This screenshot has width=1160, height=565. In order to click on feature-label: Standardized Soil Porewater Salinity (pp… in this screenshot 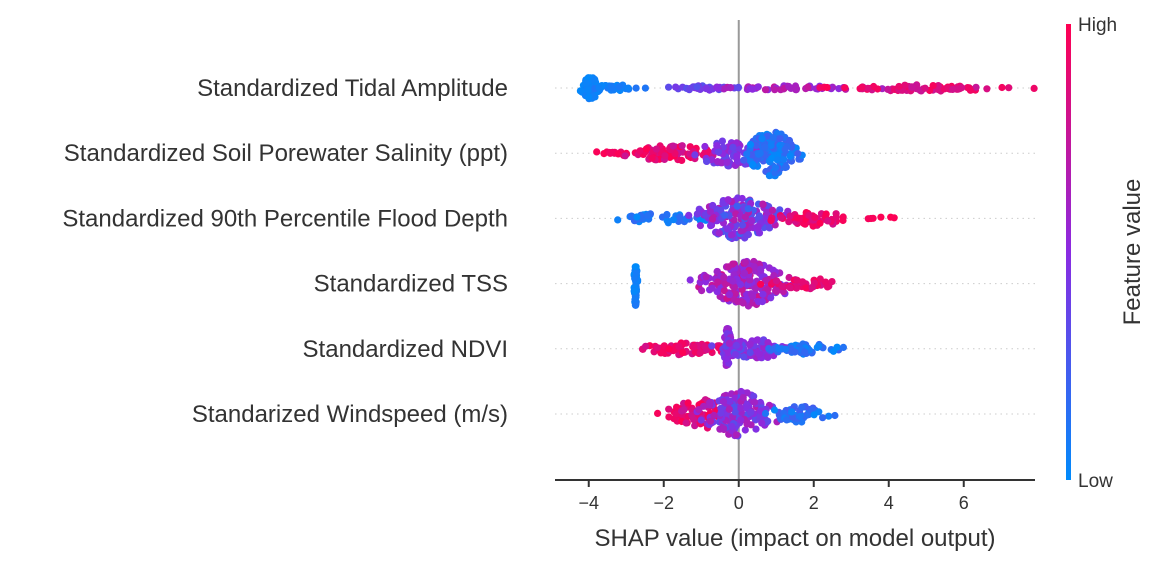, I will do `click(286, 153)`.